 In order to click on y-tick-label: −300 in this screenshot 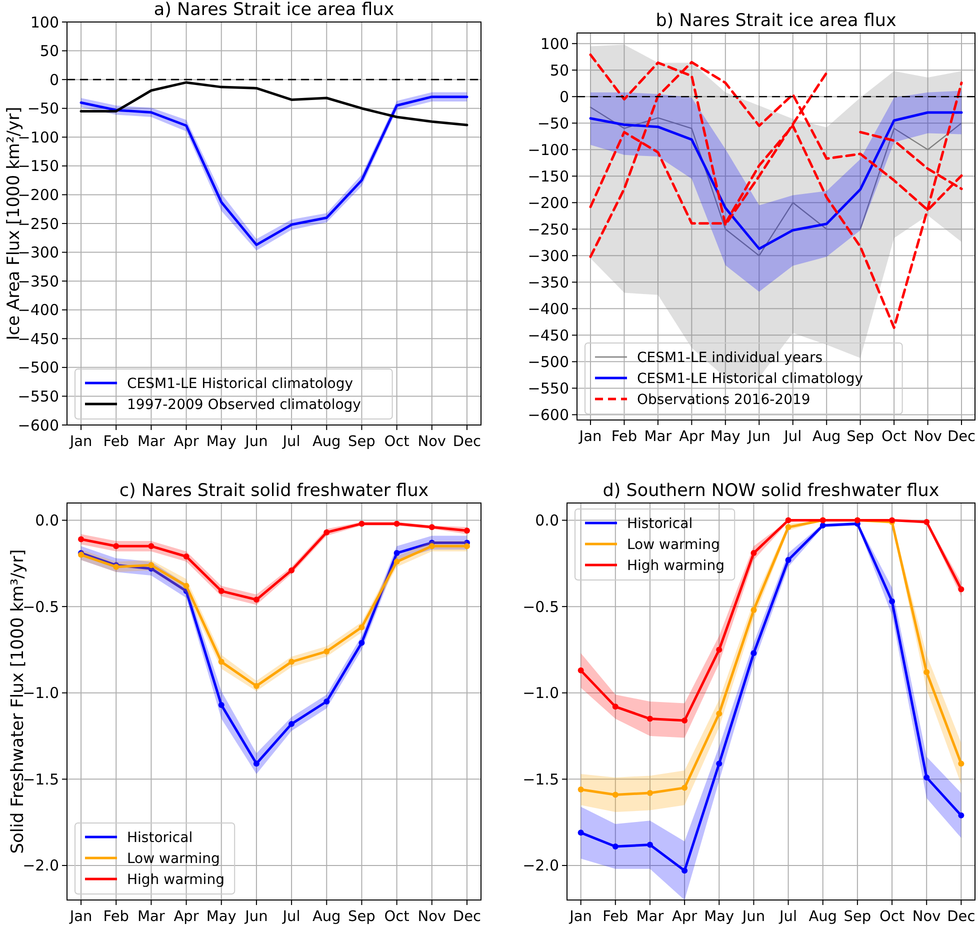, I will do `click(548, 255)`.